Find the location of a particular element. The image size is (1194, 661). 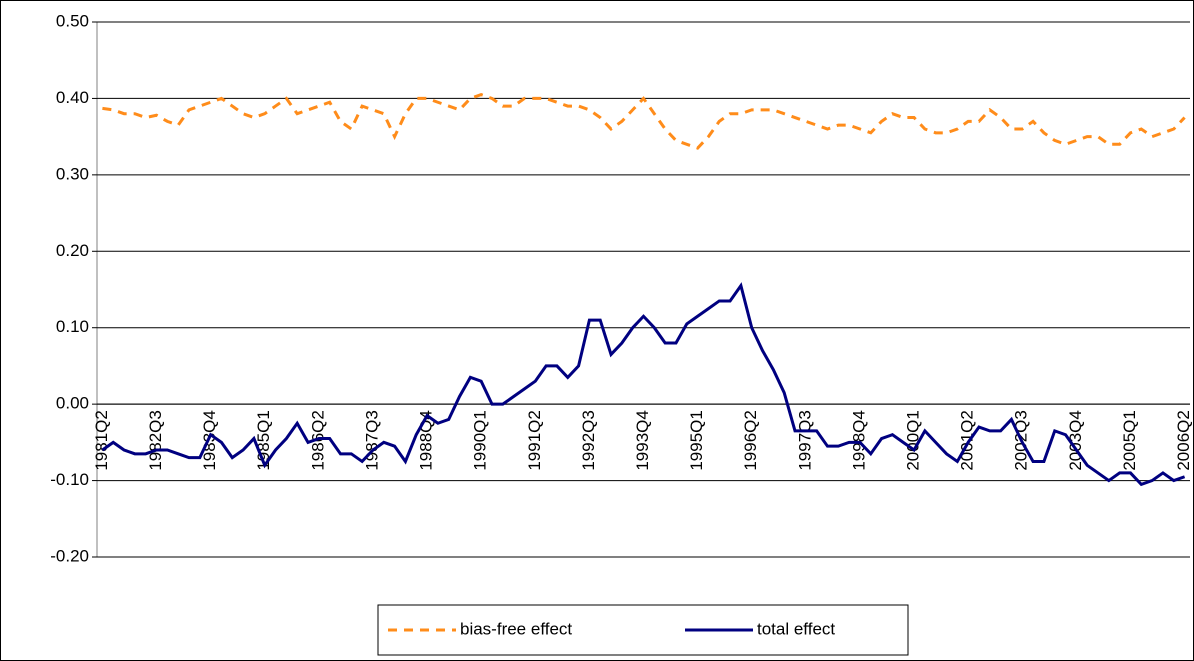

x-tick-label: 1990Q1 is located at coordinates (480, 440).